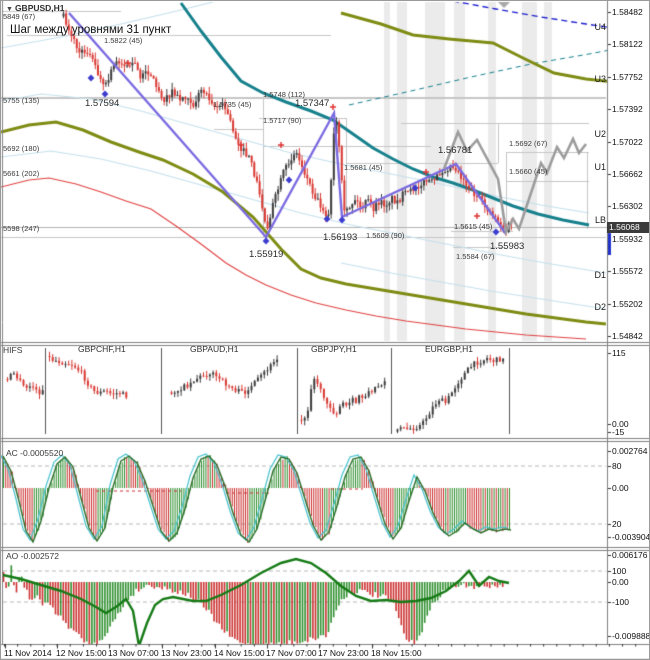  Describe the element at coordinates (631, 636) in the screenshot. I see `indicator-axis-tick: -0.009888` at that location.